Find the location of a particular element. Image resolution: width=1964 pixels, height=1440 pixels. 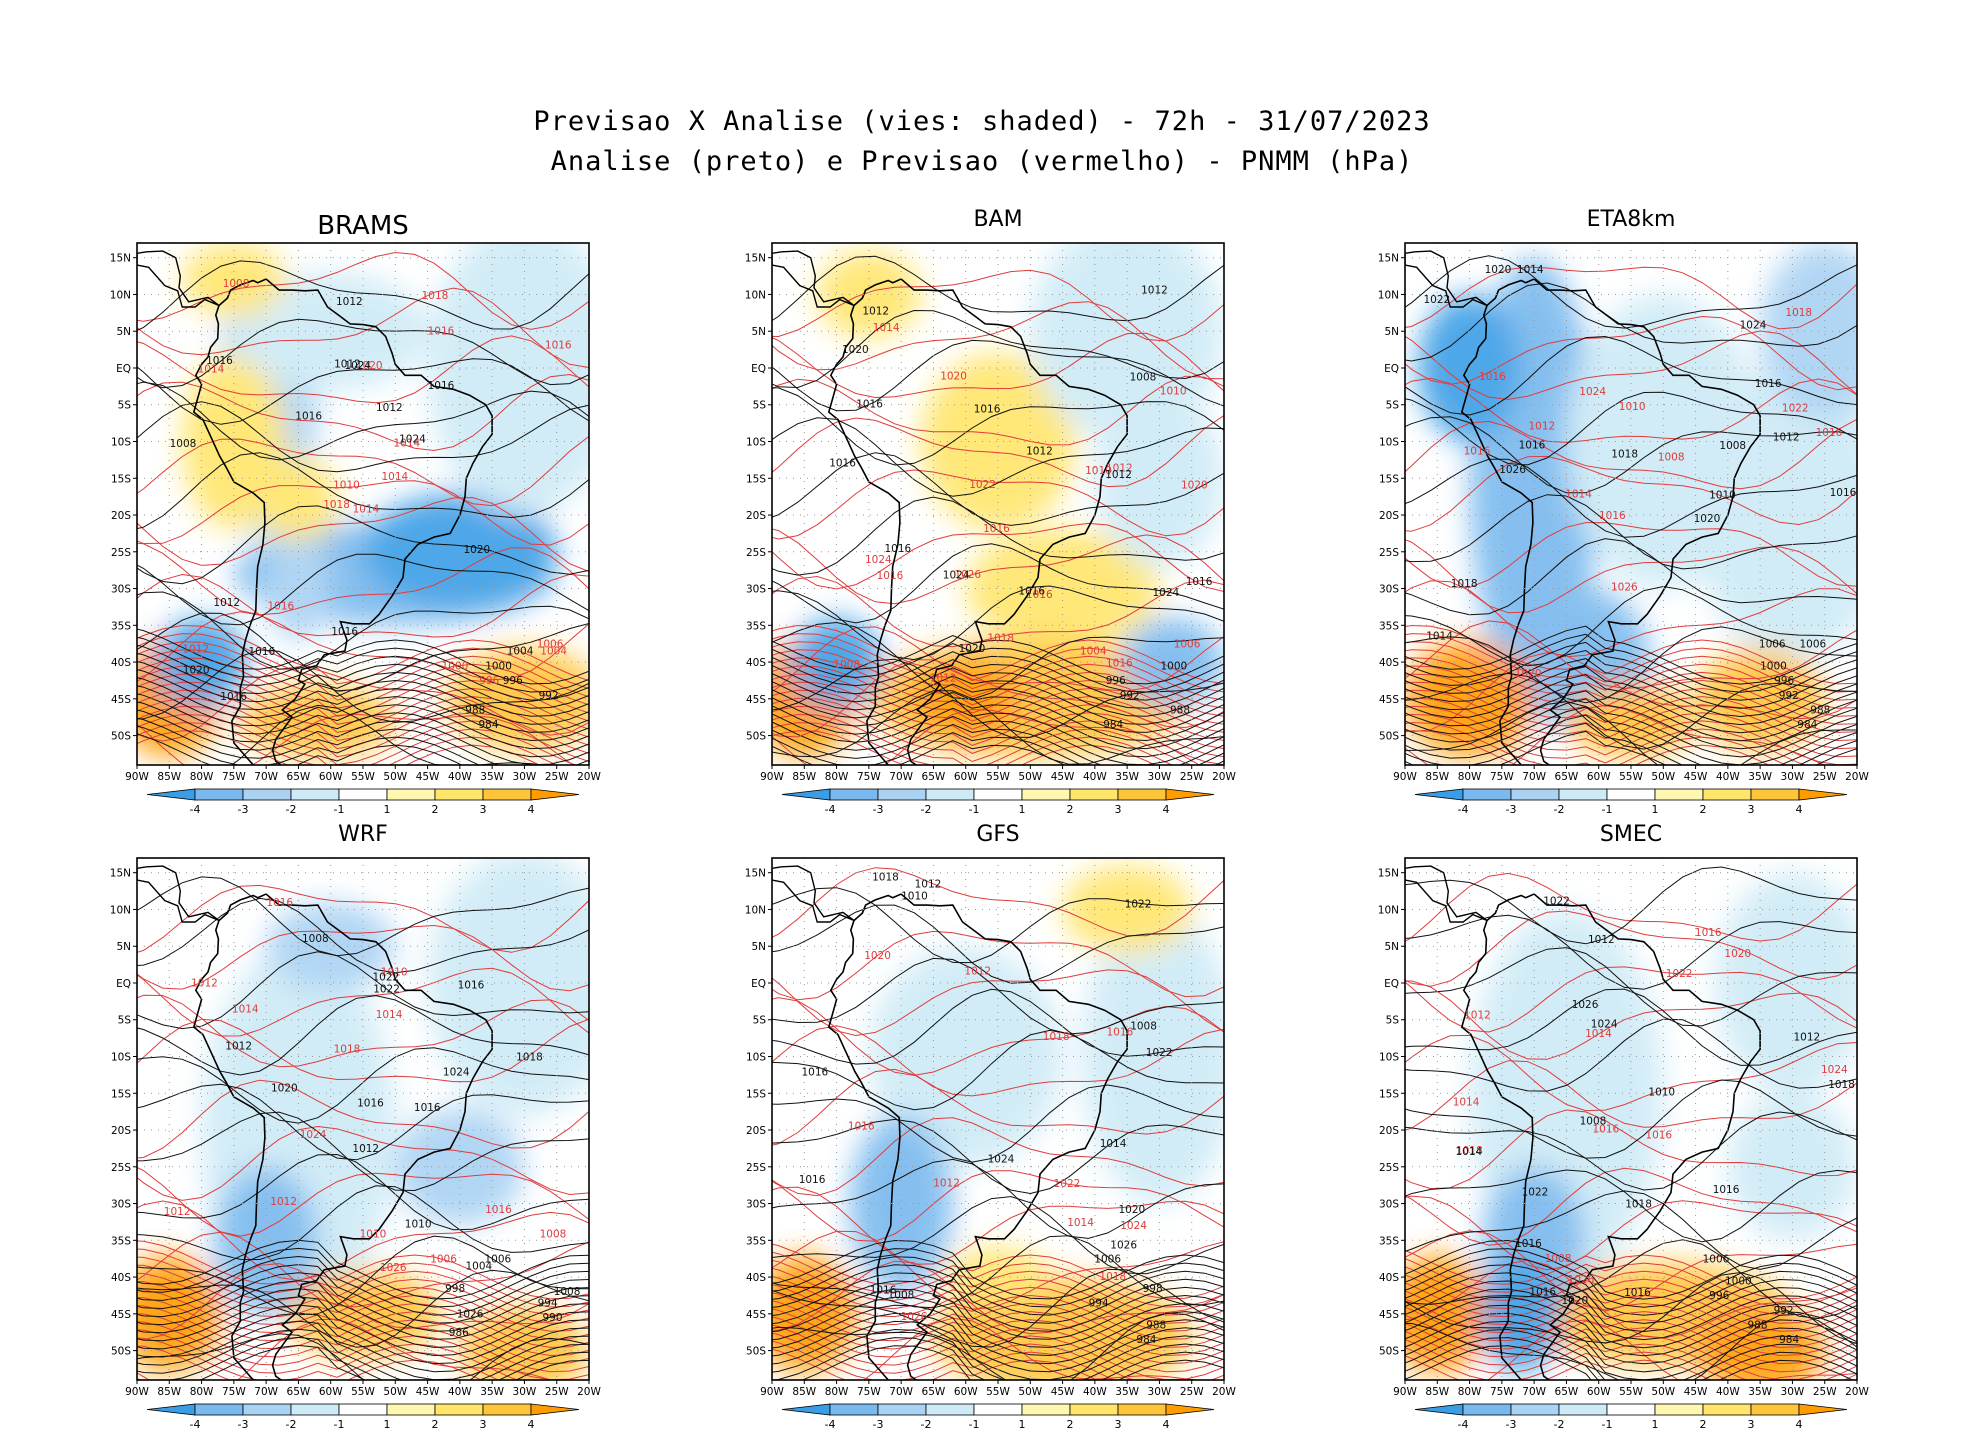

lat-tick-label: 40S is located at coordinates (121, 663).